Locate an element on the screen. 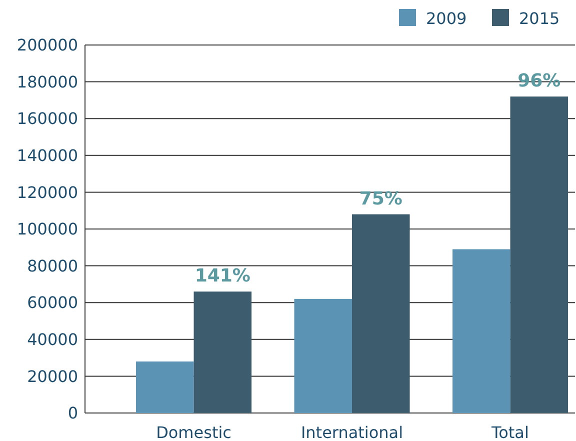 This screenshot has height=441, width=576. y-tick-label: 80000 is located at coordinates (52, 266).